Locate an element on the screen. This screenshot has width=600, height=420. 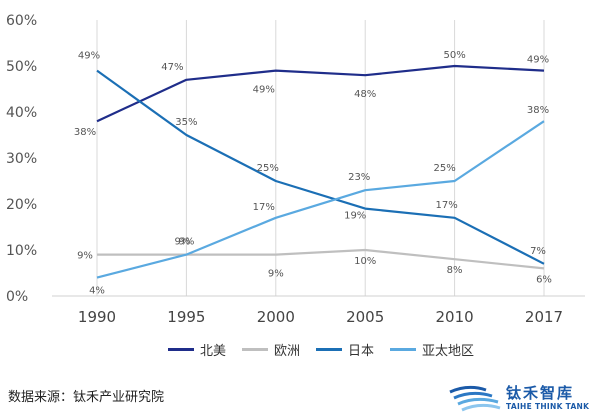
y-tick-label-30: 30% is located at coordinates (21, 159).